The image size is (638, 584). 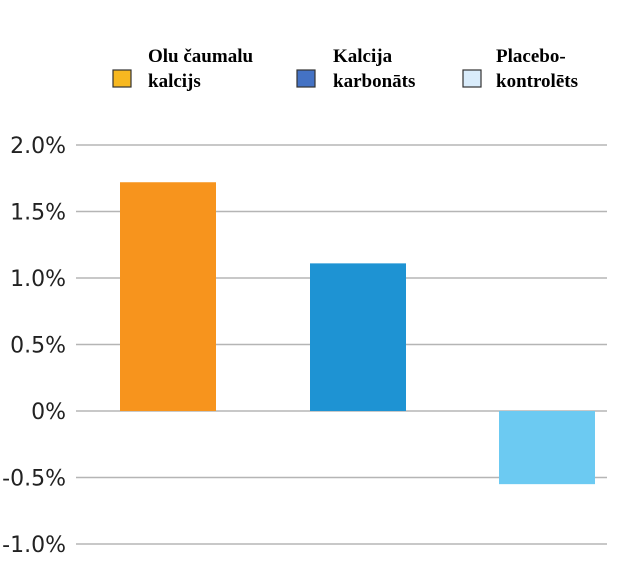 I want to click on y-tick-label: 2.0%, so click(x=38, y=146).